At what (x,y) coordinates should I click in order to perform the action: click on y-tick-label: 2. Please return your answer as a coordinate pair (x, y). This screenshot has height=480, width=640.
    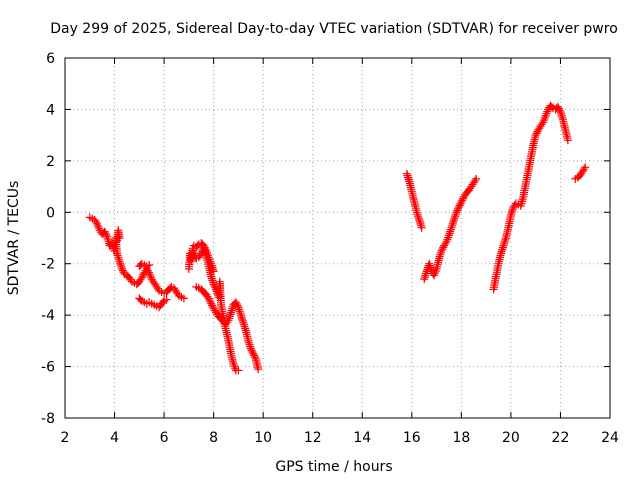
    Looking at the image, I should click on (50, 162).